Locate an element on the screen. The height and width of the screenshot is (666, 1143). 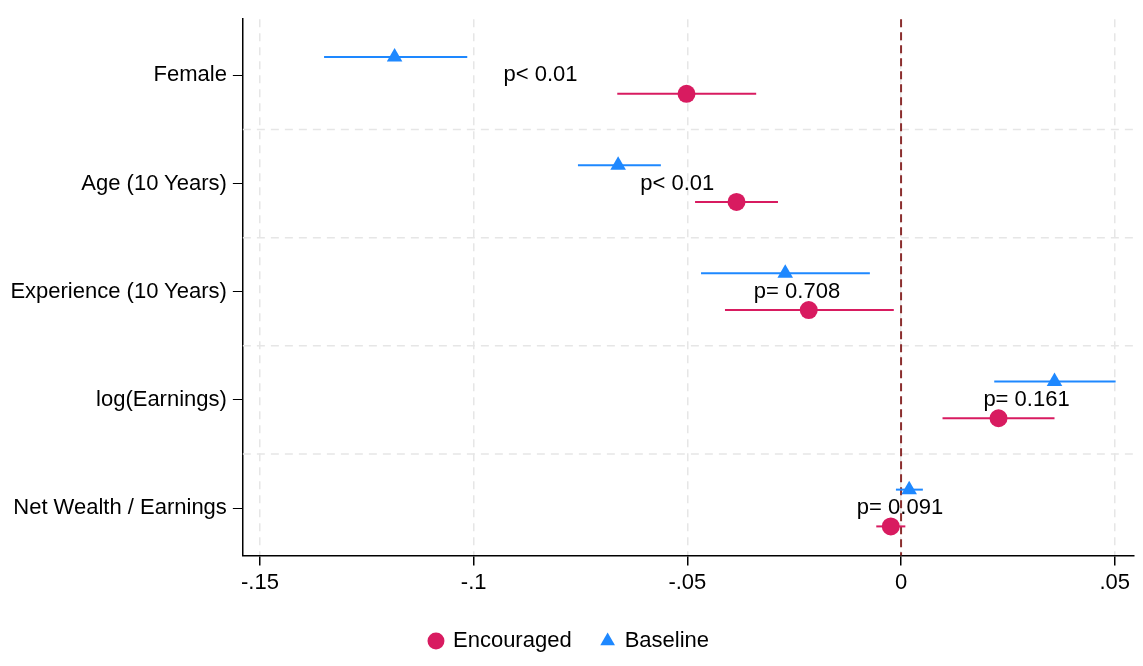
x-tick-label: 0 is located at coordinates (901, 581).